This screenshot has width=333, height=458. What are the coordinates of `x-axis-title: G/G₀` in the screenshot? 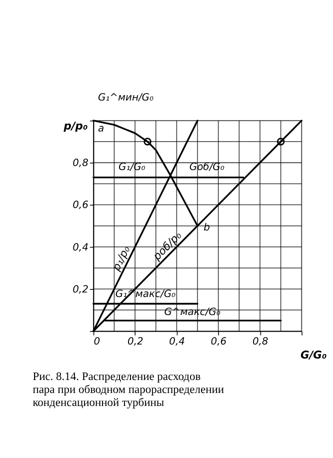 It's located at (313, 355).